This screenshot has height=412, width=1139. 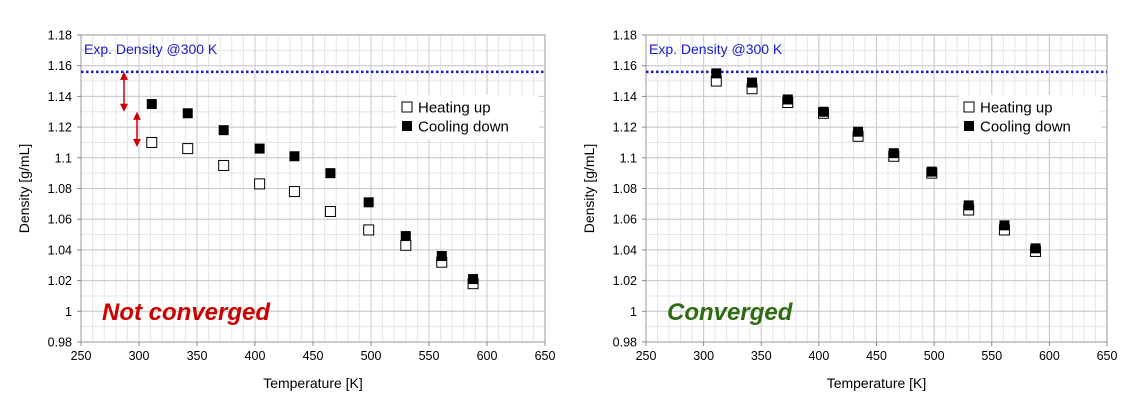 I want to click on status-label: Converged, so click(x=730, y=312).